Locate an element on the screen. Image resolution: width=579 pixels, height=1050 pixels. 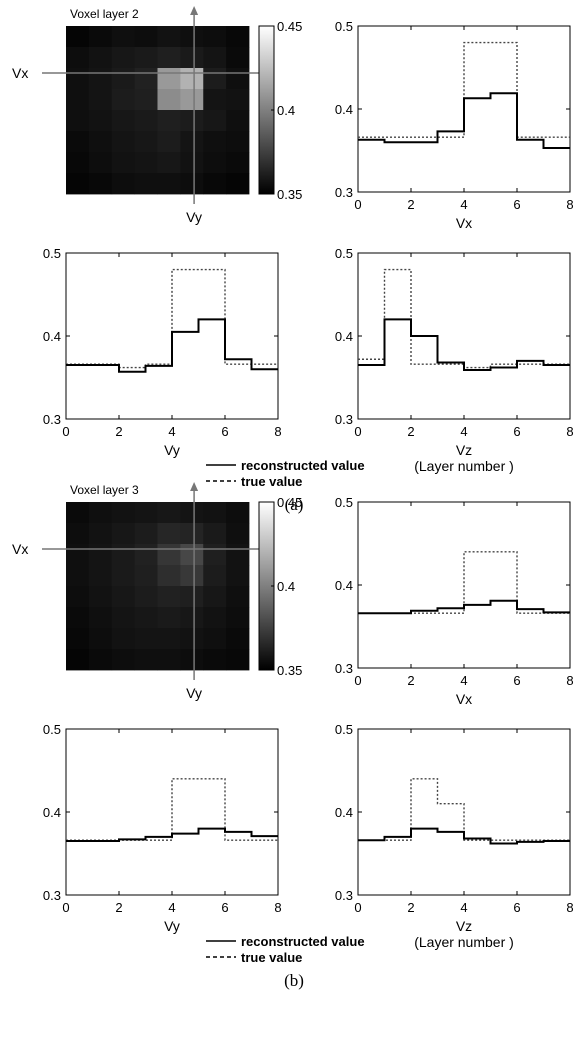
colorbar-tick-label: 0.4 is located at coordinates (286, 586).